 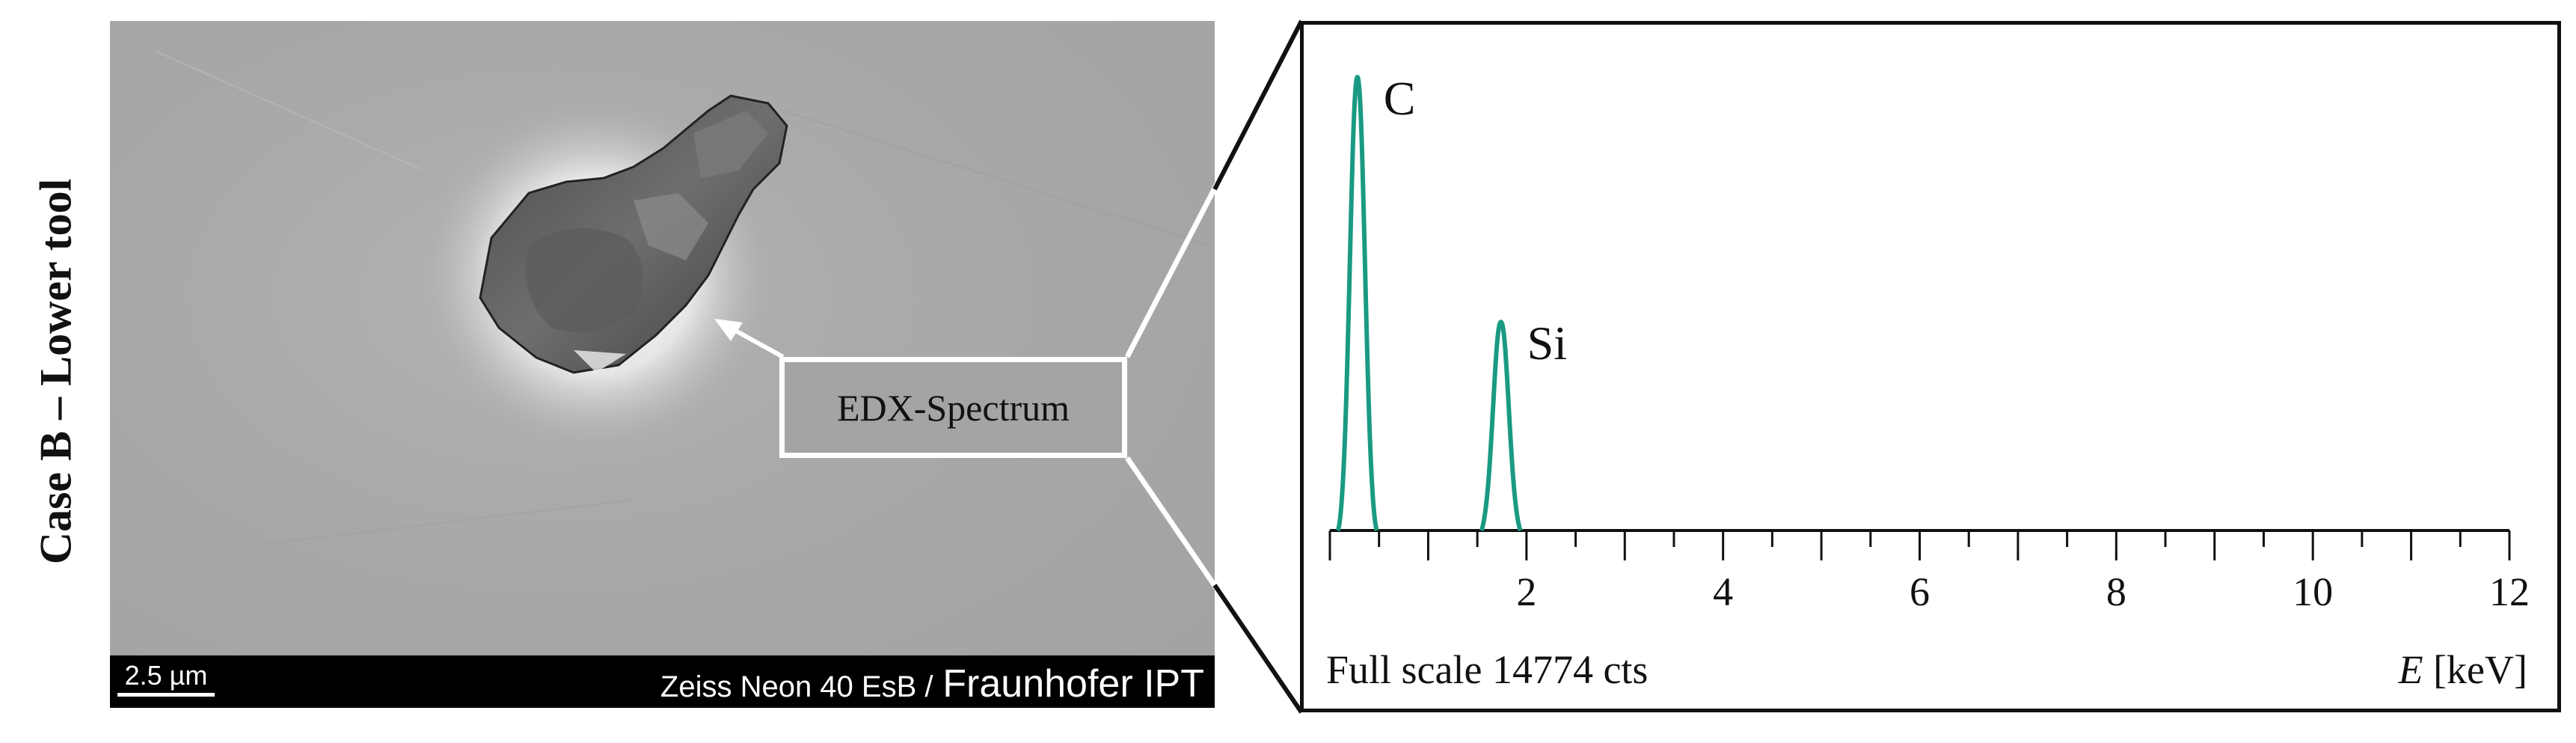 I want to click on microscope-info: Zeiss Neon 40 EsB / Fraunhofer IPT, so click(x=932, y=683).